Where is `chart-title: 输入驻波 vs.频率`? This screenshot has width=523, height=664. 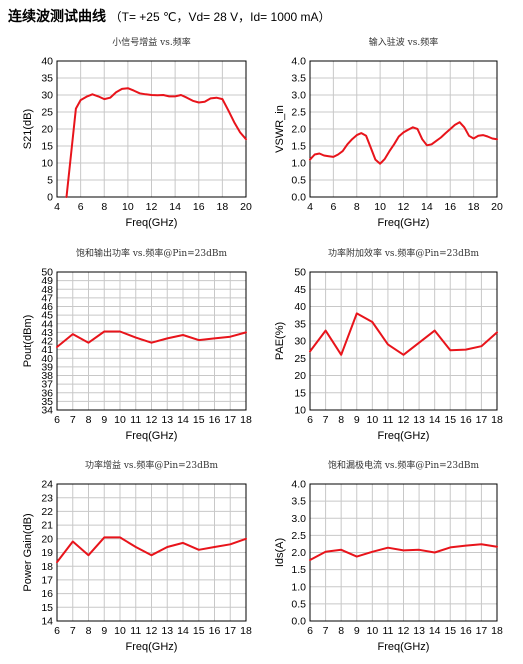 chart-title: 输入驻波 vs.频率 is located at coordinates (403, 42).